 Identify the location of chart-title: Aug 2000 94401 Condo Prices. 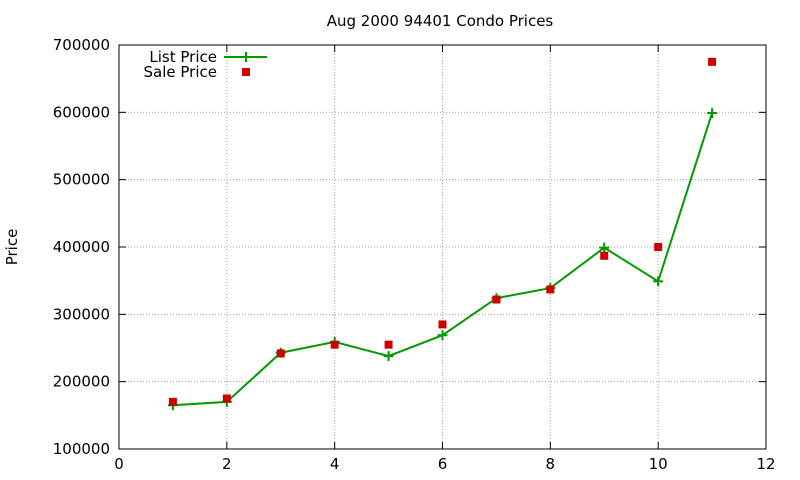
(440, 21).